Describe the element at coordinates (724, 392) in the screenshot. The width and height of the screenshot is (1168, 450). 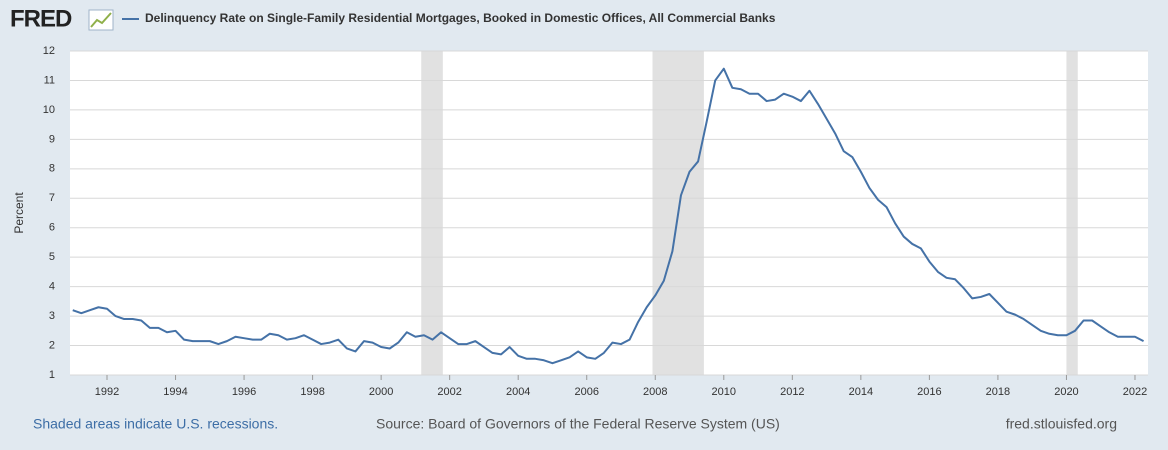
I see `x-tick-label: 2010` at that location.